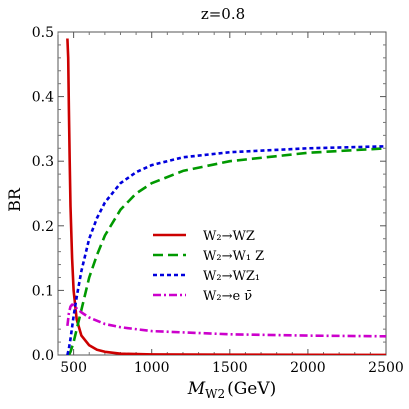 The height and width of the screenshot is (409, 409). What do you see at coordinates (14, 199) in the screenshot?
I see `y-axis-label: BR` at bounding box center [14, 199].